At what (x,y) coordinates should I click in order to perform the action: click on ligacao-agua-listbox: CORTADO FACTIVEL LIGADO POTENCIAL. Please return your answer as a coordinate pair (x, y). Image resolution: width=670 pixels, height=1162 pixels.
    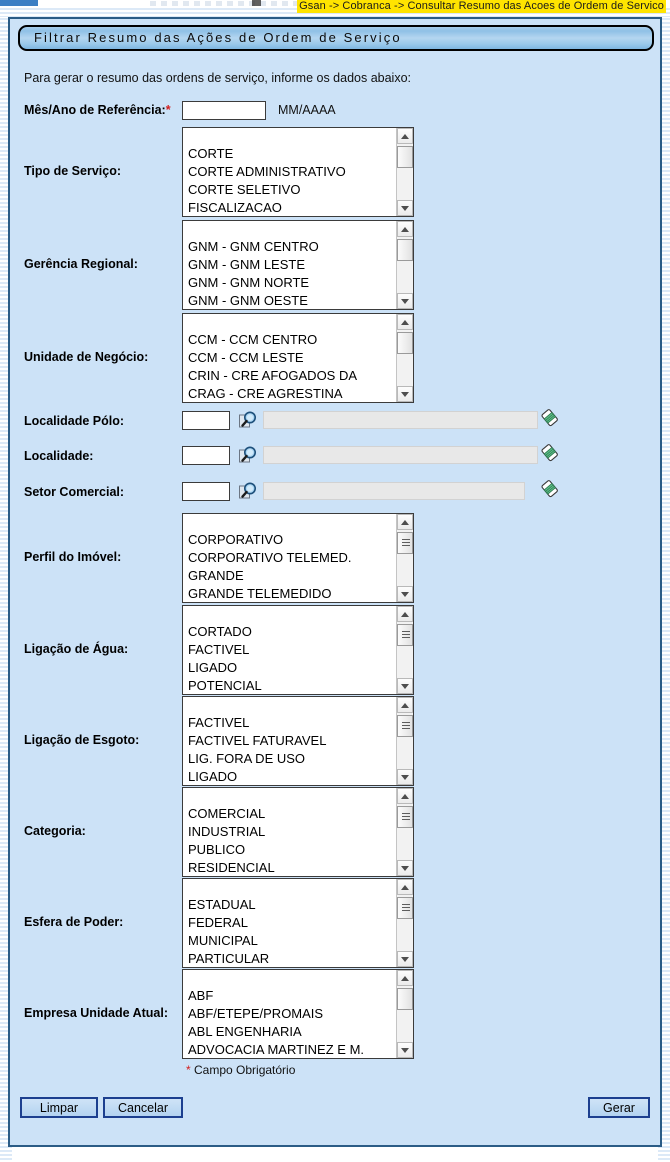
    Looking at the image, I should click on (298, 650).